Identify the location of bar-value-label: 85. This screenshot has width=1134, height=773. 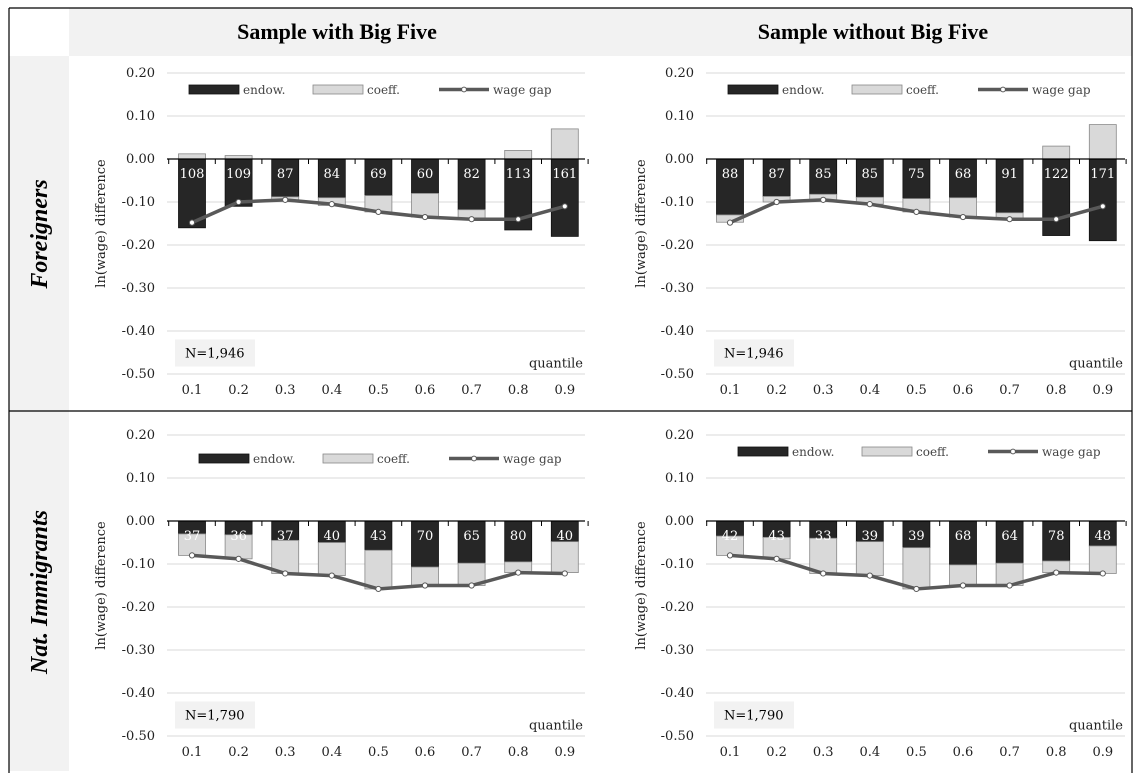
(823, 174).